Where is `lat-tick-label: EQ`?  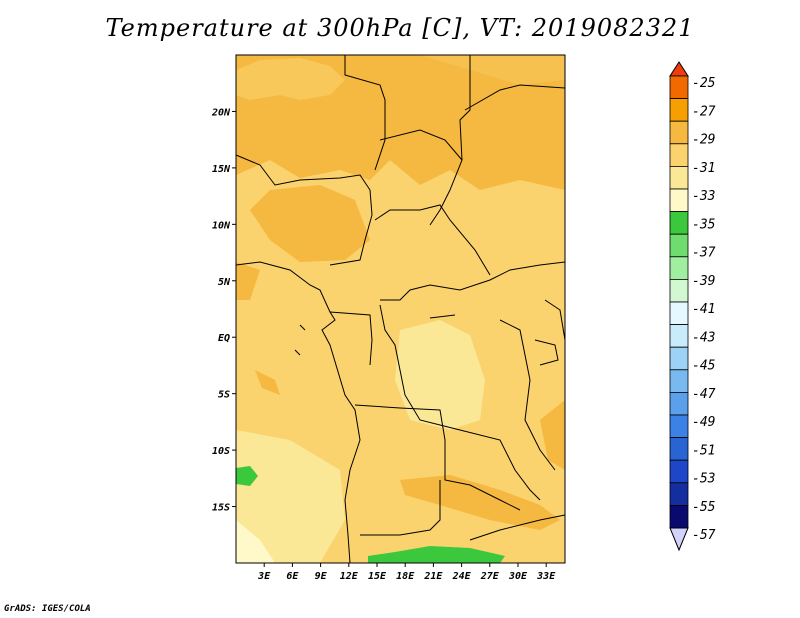
lat-tick-label: EQ is located at coordinates (224, 338).